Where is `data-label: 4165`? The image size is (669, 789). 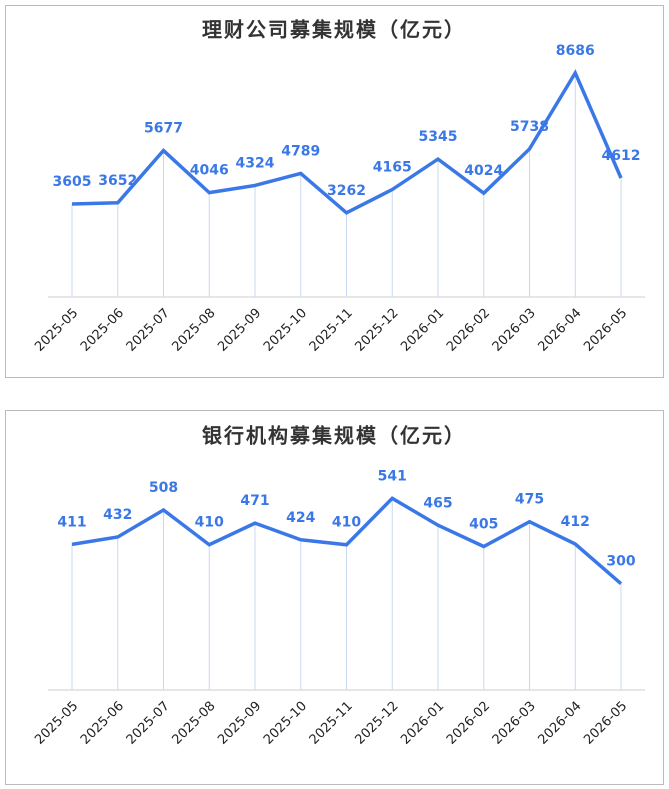 data-label: 4165 is located at coordinates (392, 168).